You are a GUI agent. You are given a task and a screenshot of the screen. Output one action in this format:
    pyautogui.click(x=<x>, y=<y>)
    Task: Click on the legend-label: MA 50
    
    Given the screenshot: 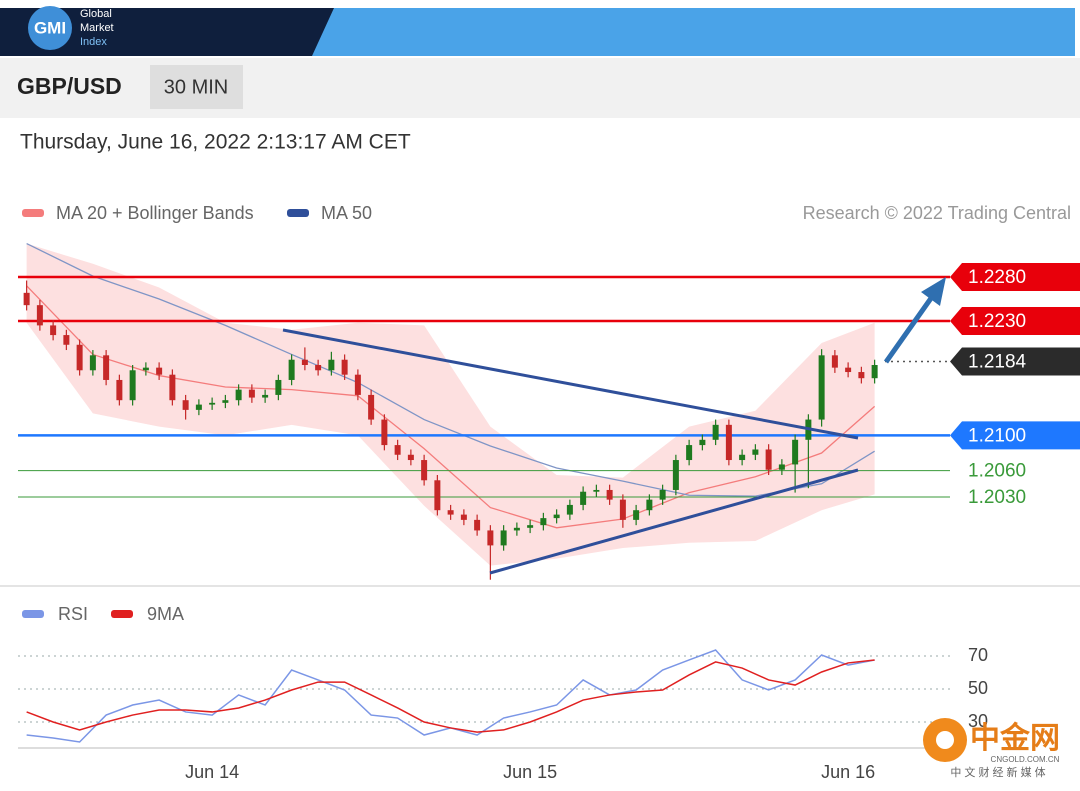 What is the action you would take?
    pyautogui.click(x=346, y=213)
    